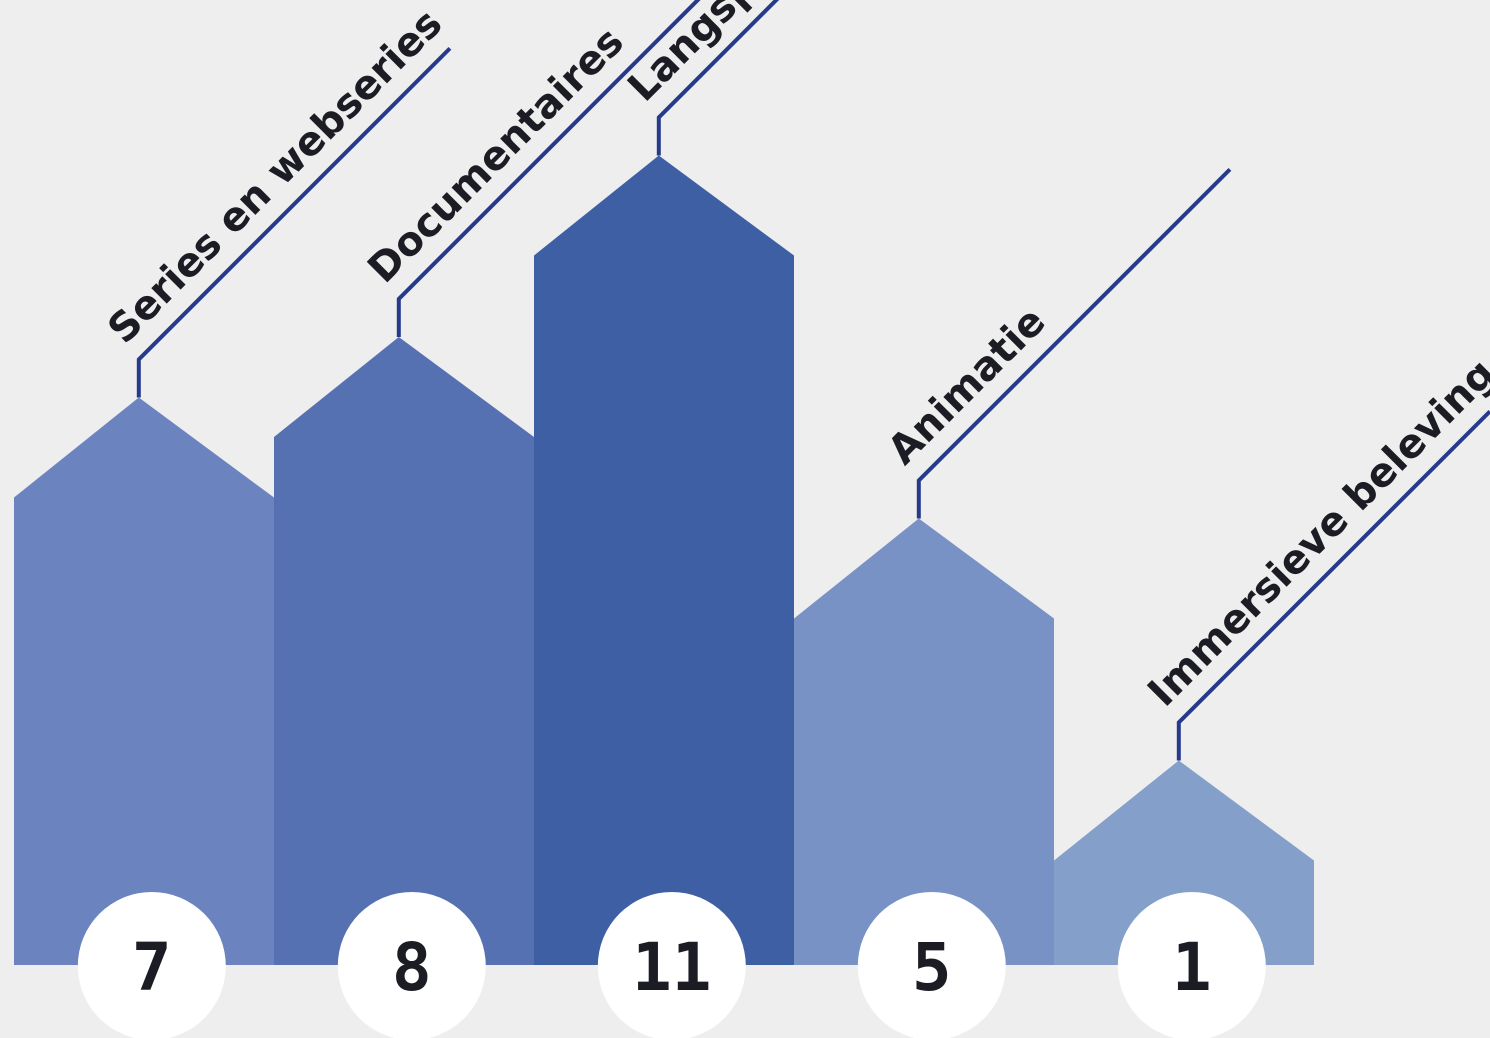  Describe the element at coordinates (1333, 585) in the screenshot. I see `leader-line-immersieve-beleving` at that location.